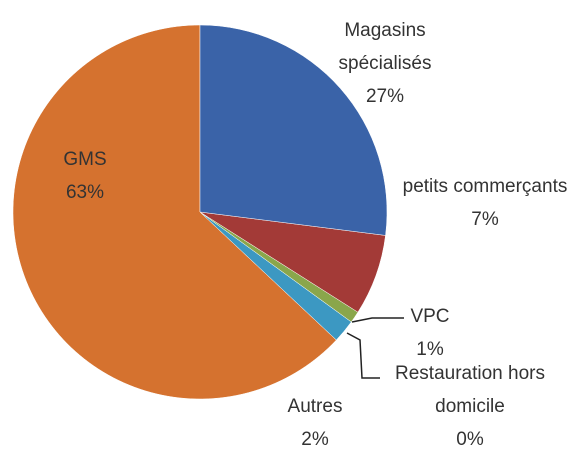 The width and height of the screenshot is (580, 452). I want to click on value-label: 63%, so click(85, 192).